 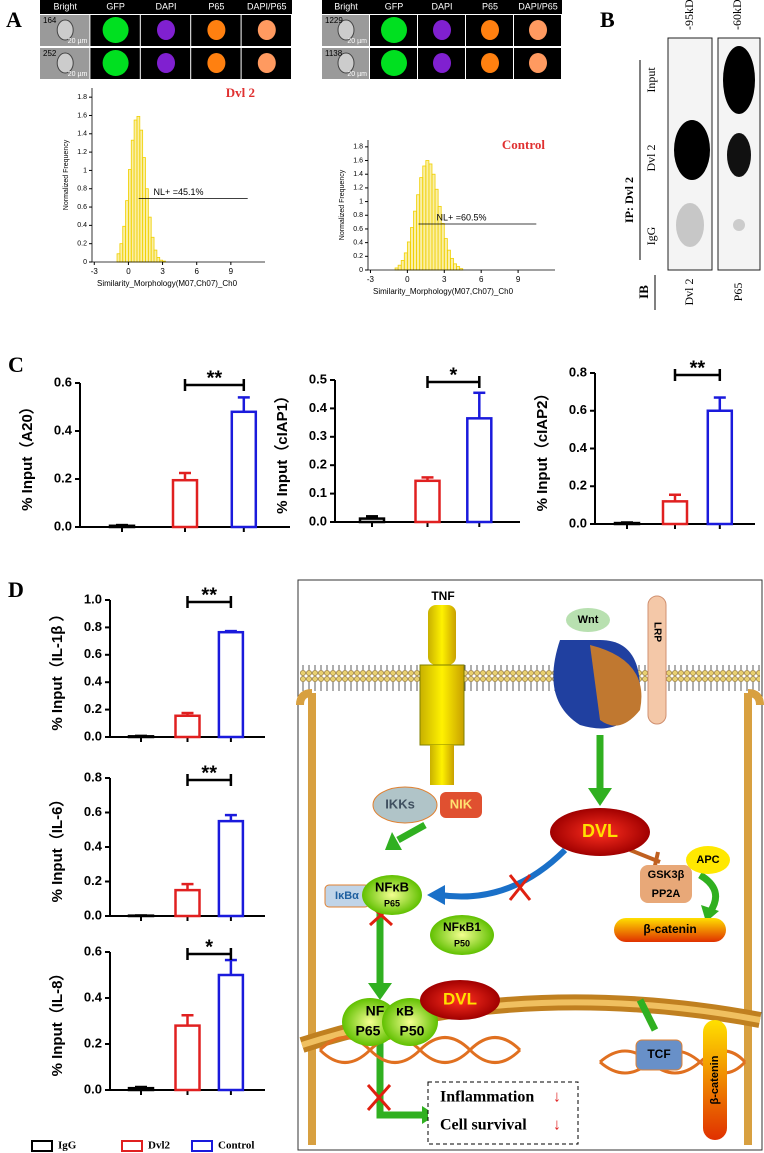 What do you see at coordinates (14, 19) in the screenshot?
I see `panel-label: A` at bounding box center [14, 19].